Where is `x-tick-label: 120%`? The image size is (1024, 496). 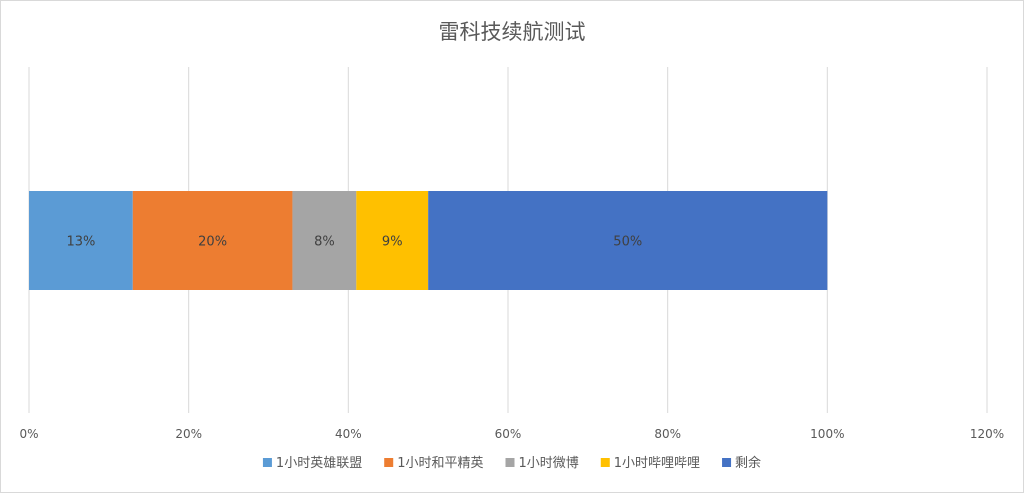
x-tick-label: 120% is located at coordinates (987, 434).